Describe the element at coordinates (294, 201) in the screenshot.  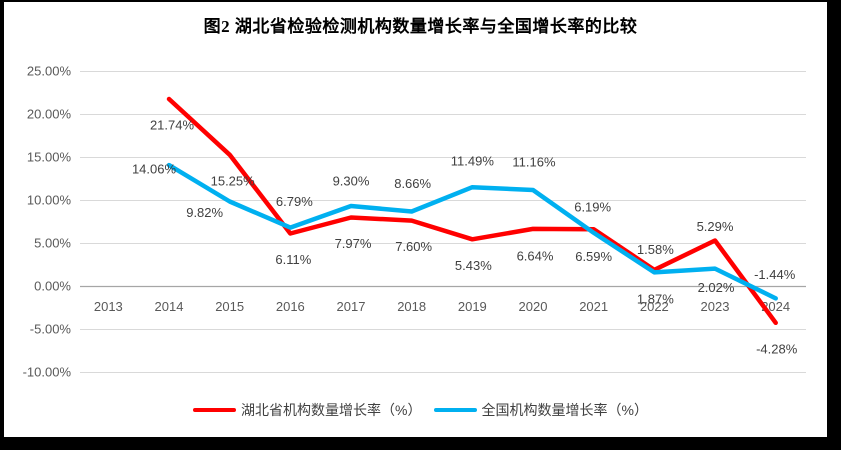
I see `national-data-label: 6.79%` at that location.